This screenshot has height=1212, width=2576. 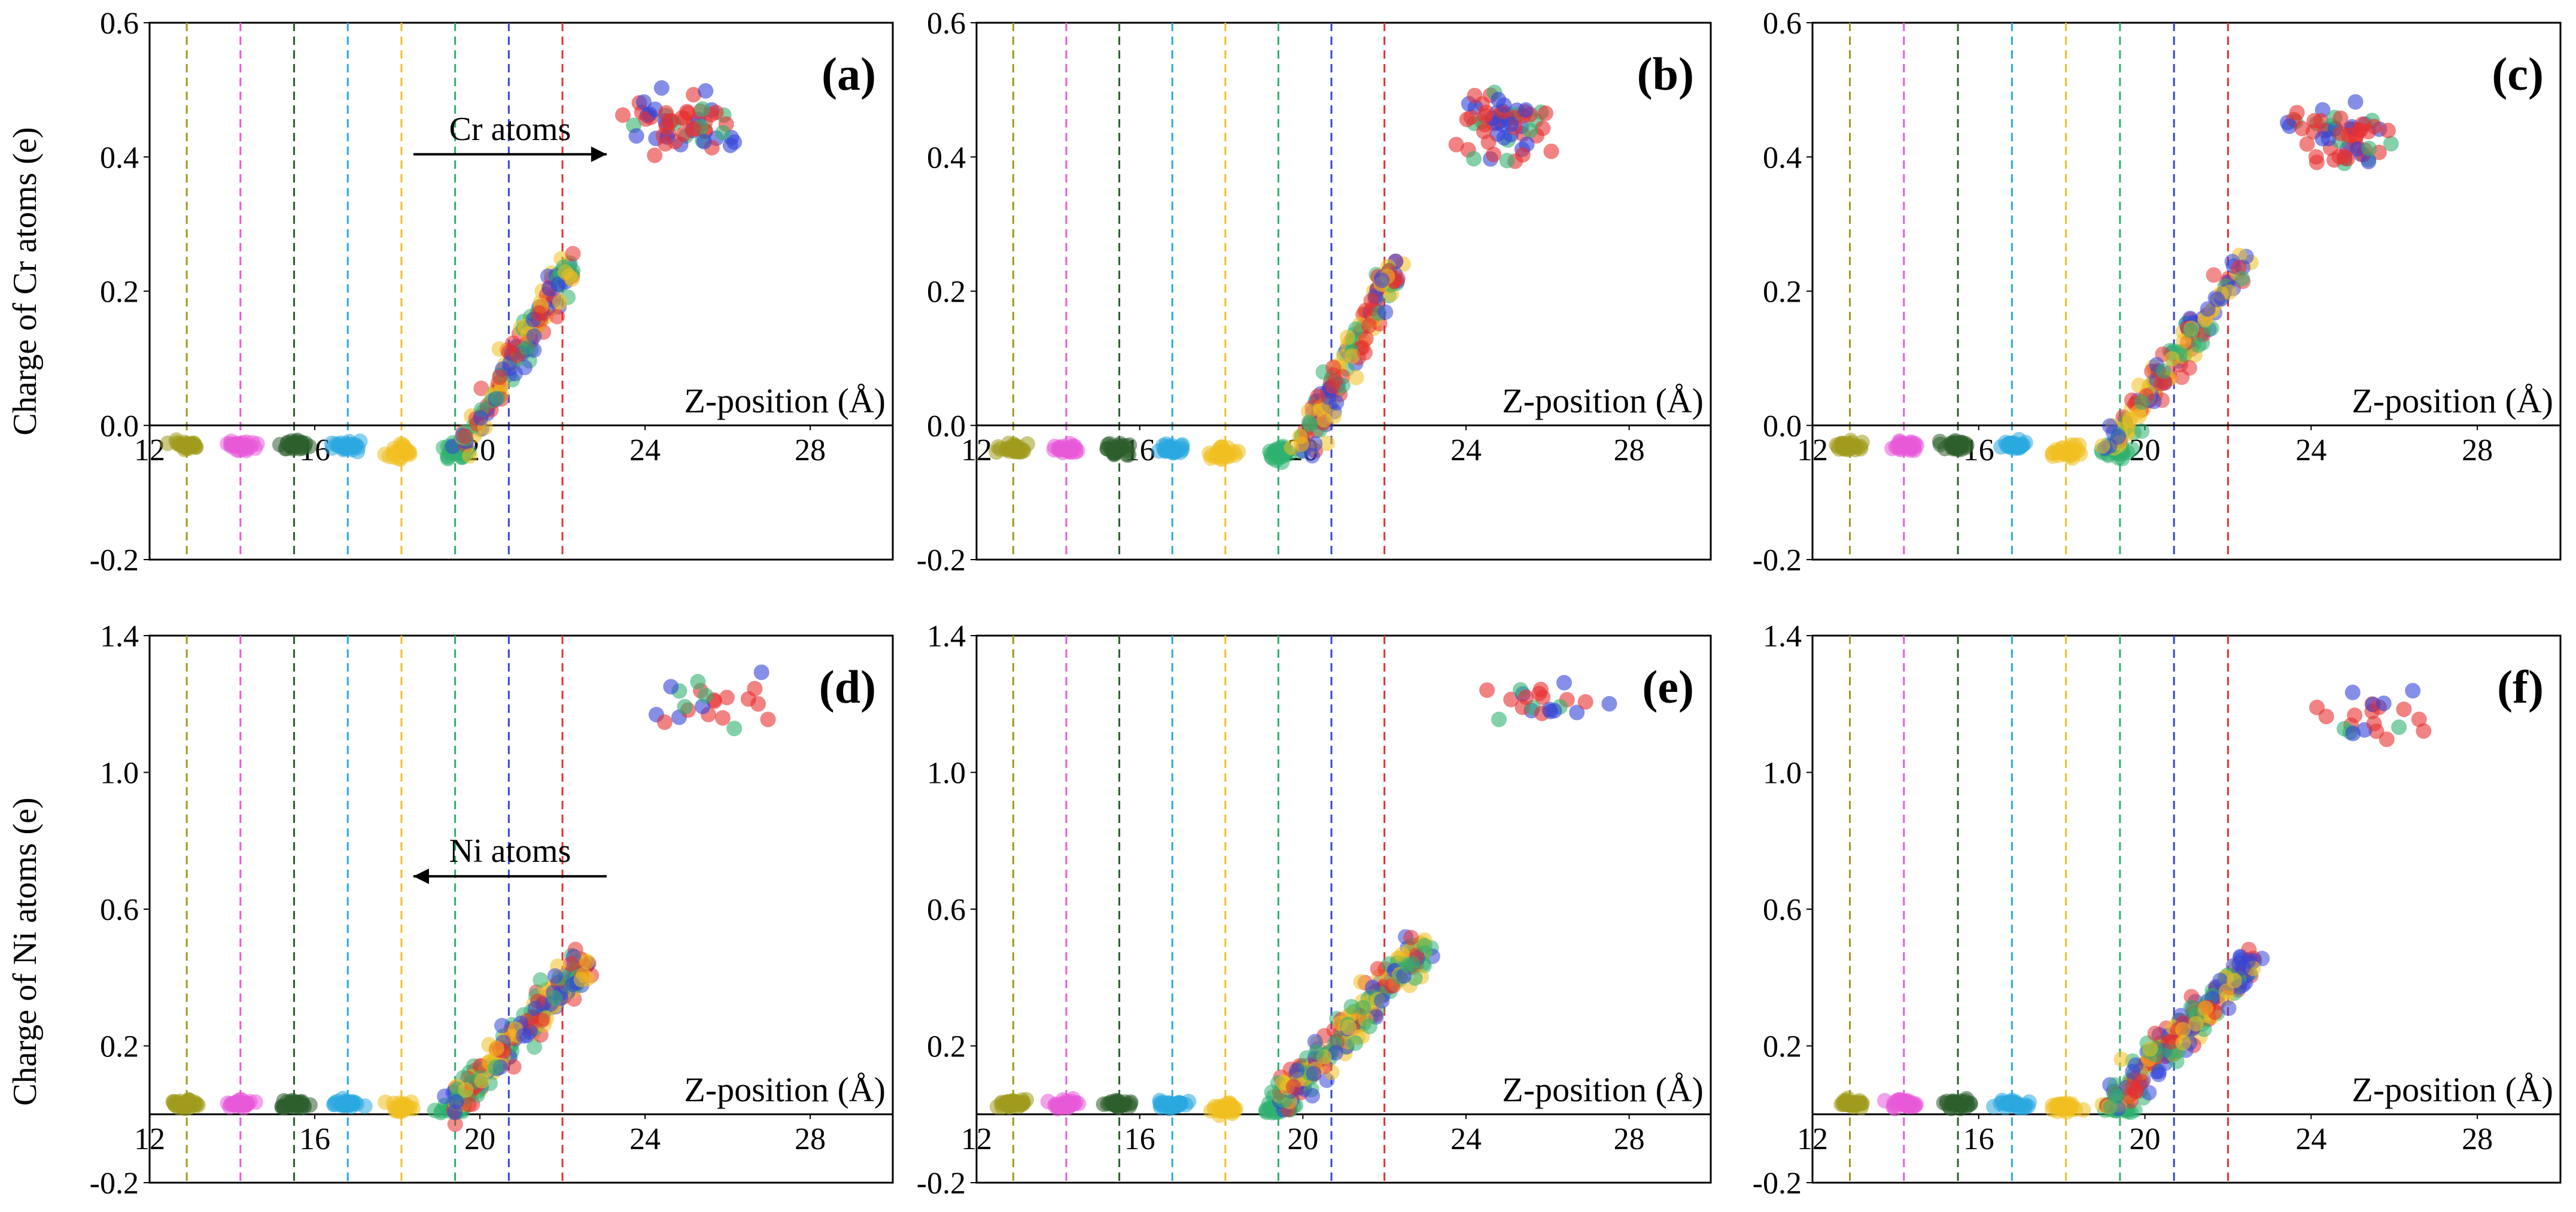 What do you see at coordinates (2520, 687) in the screenshot?
I see `panel-label: (f)` at bounding box center [2520, 687].